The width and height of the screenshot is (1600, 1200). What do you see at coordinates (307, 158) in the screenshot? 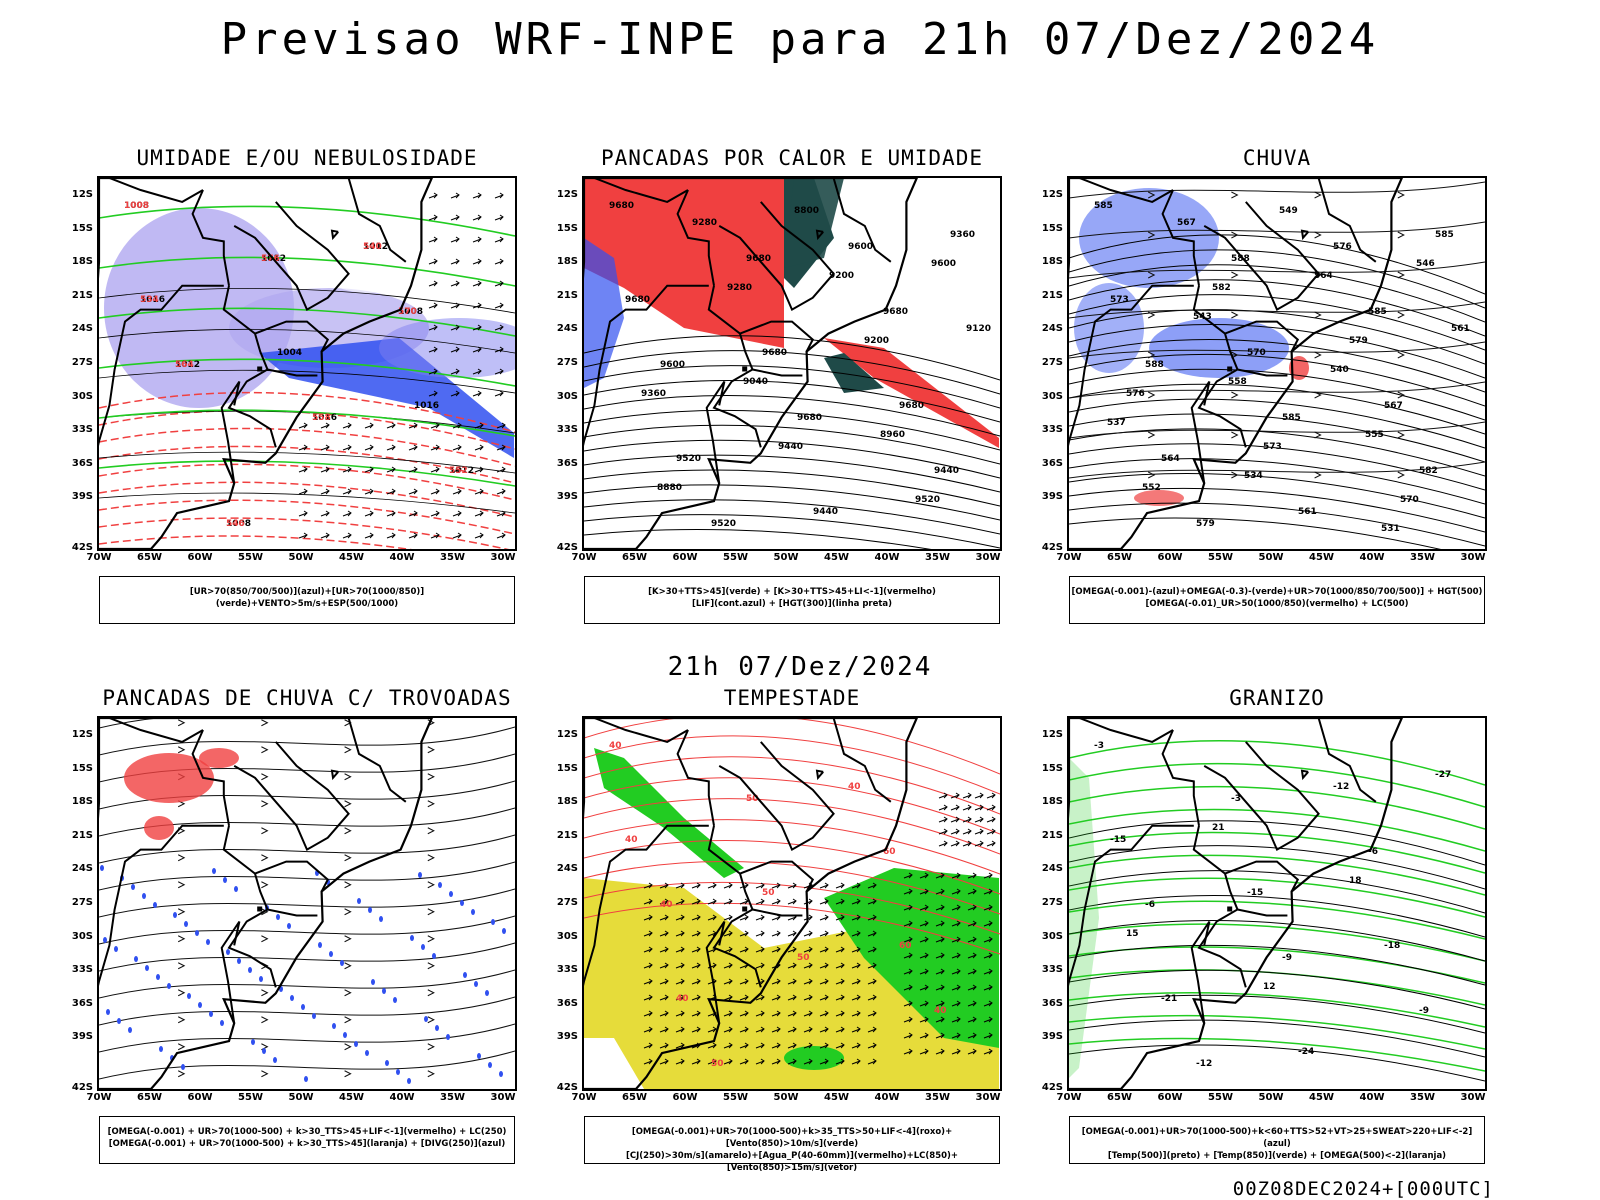
I see `panel-title: UMIDADE E/OU NEBULOSIDADE` at bounding box center [307, 158].